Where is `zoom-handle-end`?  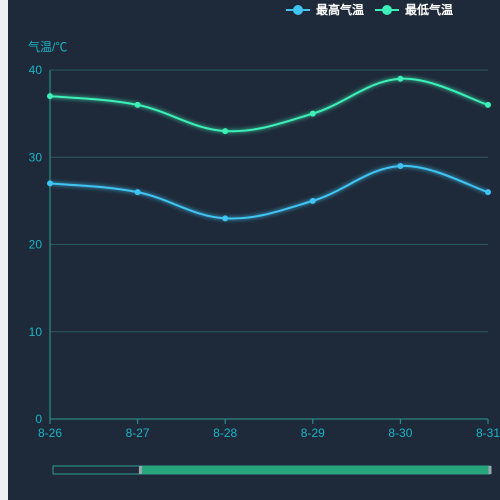
zoom-handle-end is located at coordinates (490, 470).